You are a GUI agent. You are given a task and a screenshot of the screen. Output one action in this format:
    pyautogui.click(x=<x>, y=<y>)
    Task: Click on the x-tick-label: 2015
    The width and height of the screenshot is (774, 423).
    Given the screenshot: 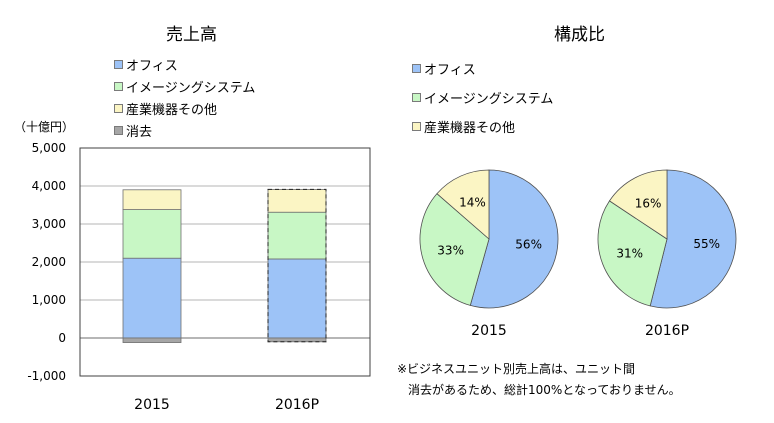 What is the action you would take?
    pyautogui.click(x=152, y=405)
    